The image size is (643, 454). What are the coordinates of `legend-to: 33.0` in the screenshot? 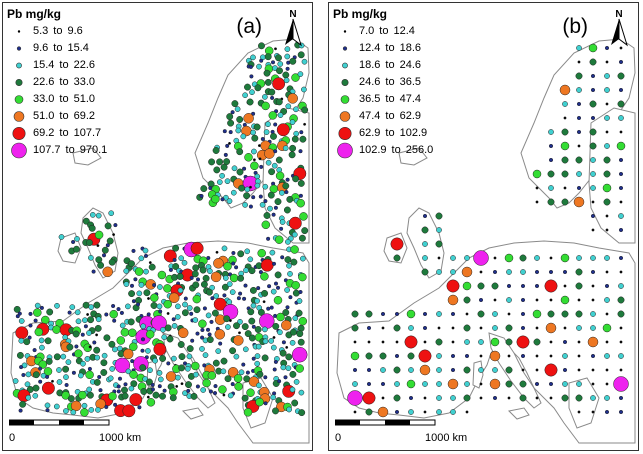 It's located at (84, 82).